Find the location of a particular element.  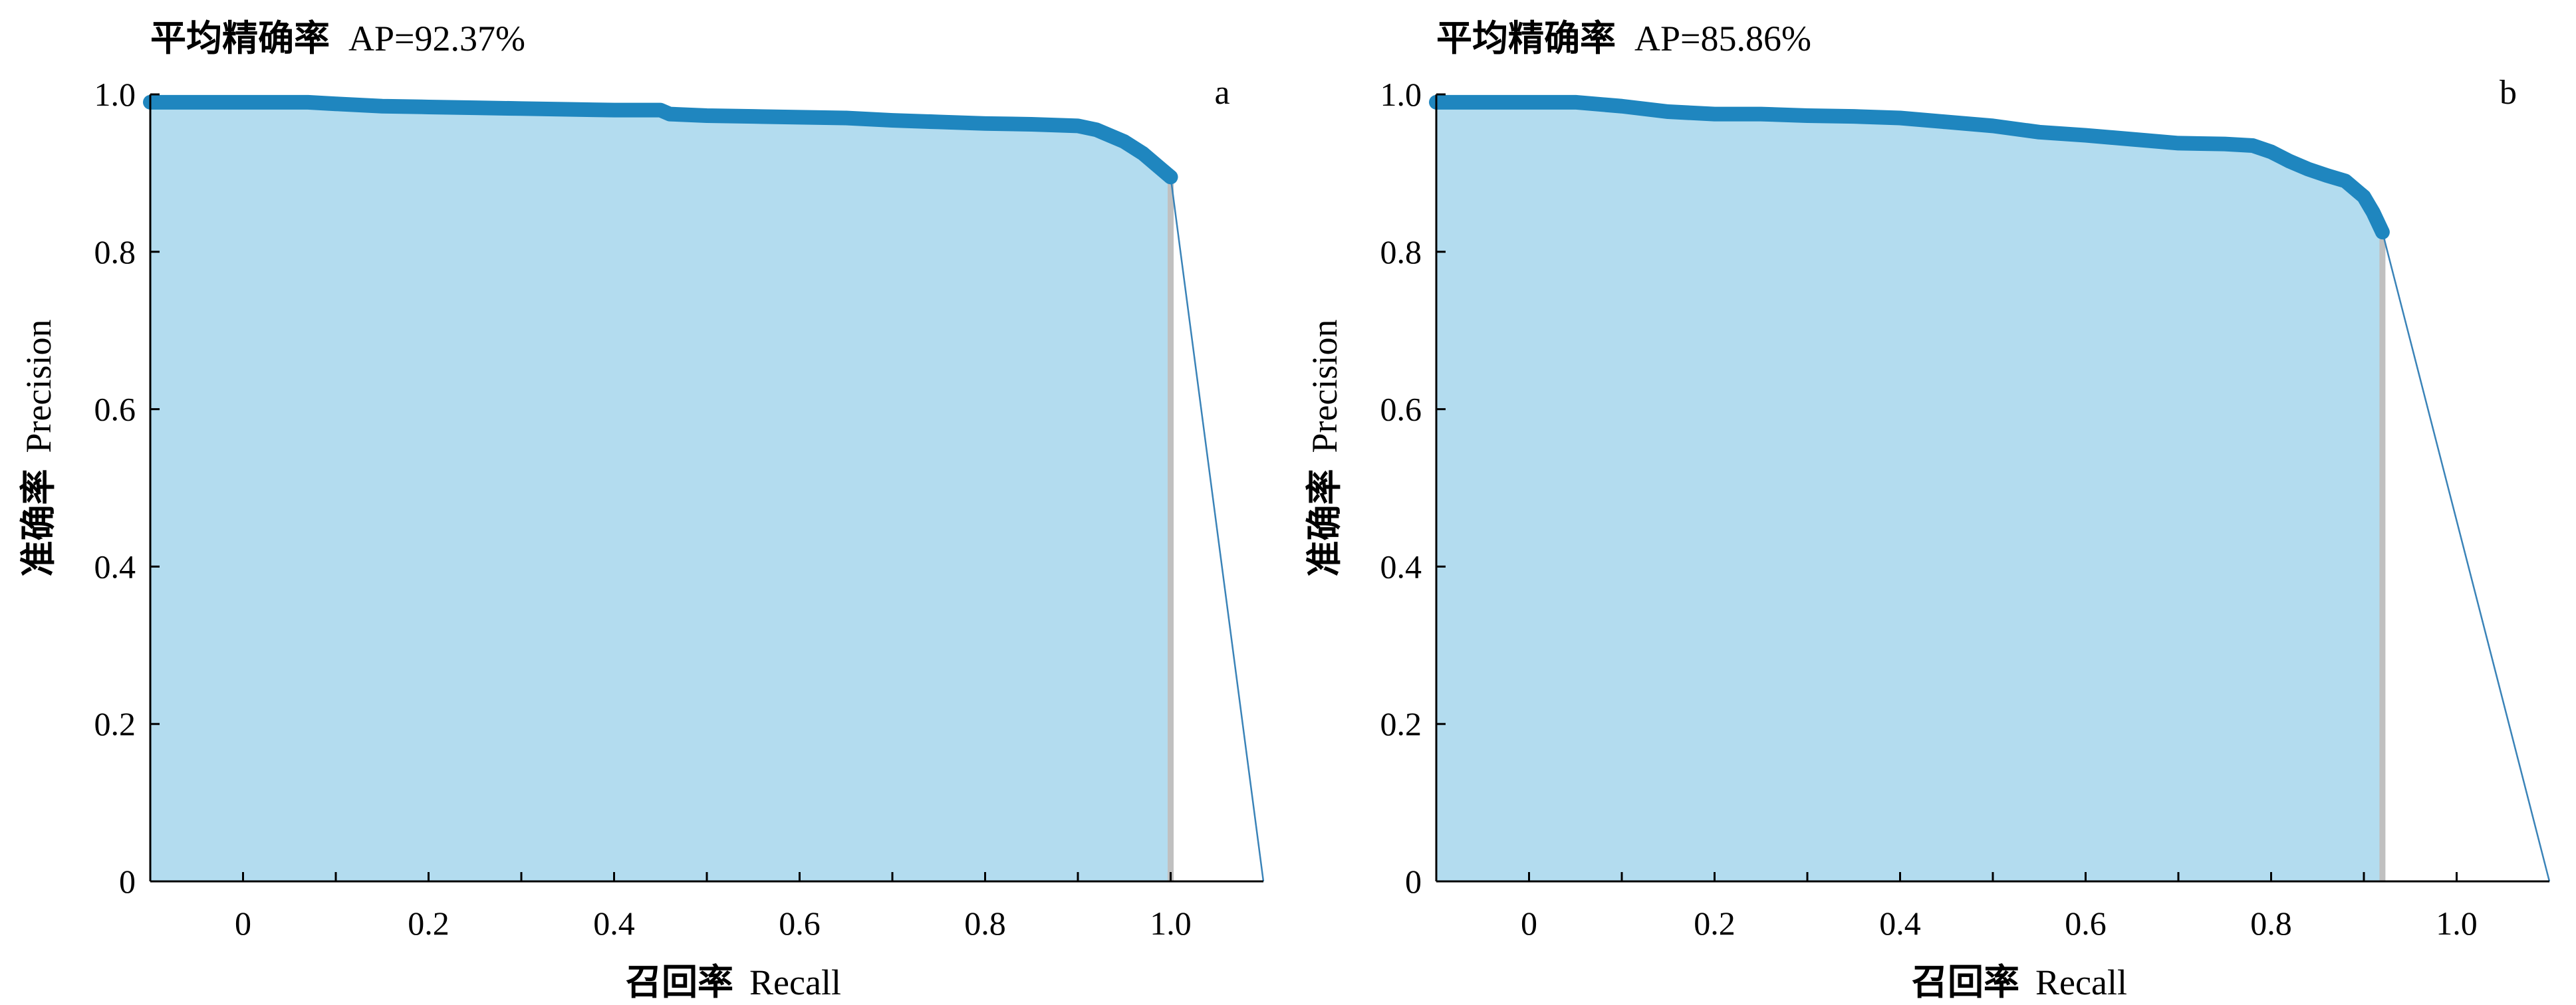

panel-label: a is located at coordinates (1221, 93).